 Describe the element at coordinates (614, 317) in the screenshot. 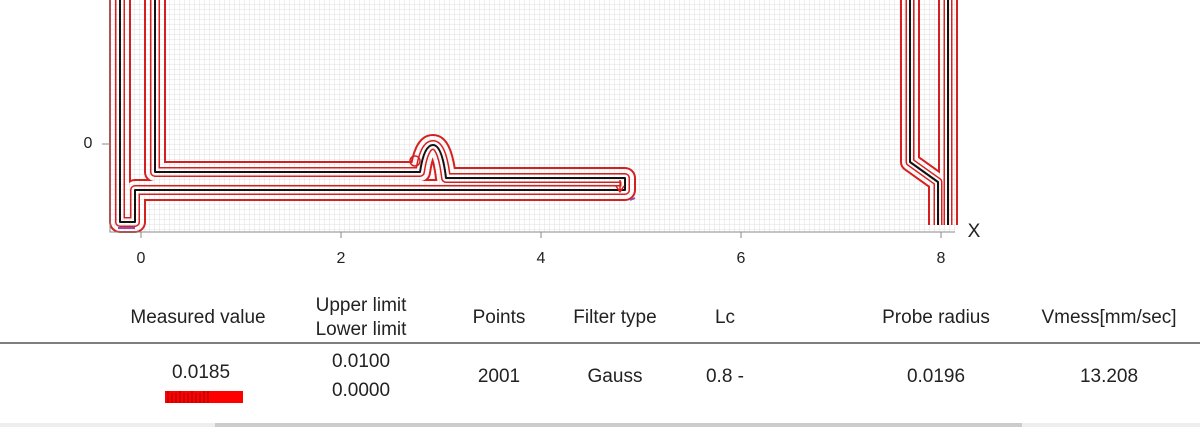

I see `header: Filter type` at that location.